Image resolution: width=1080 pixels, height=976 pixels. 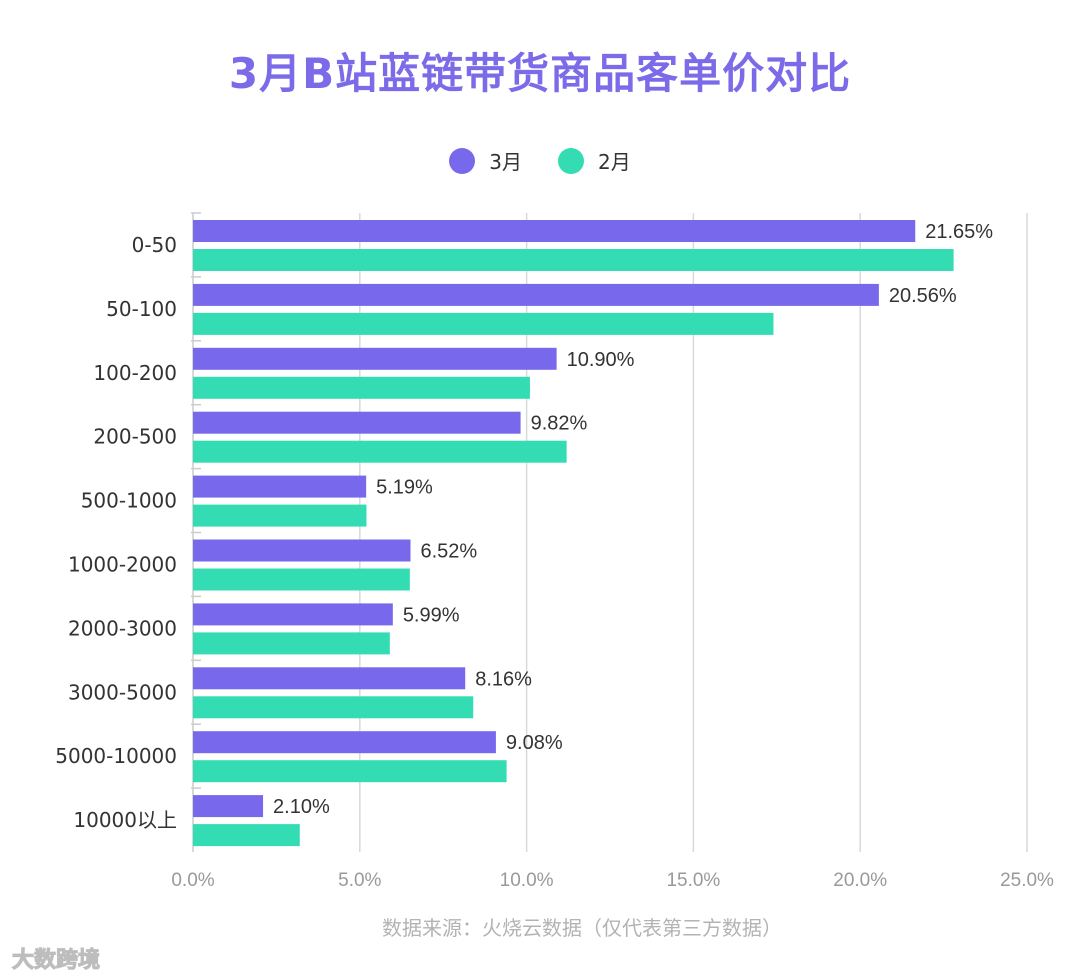 What do you see at coordinates (154, 245) in the screenshot?
I see `y-category-label: 0-50` at bounding box center [154, 245].